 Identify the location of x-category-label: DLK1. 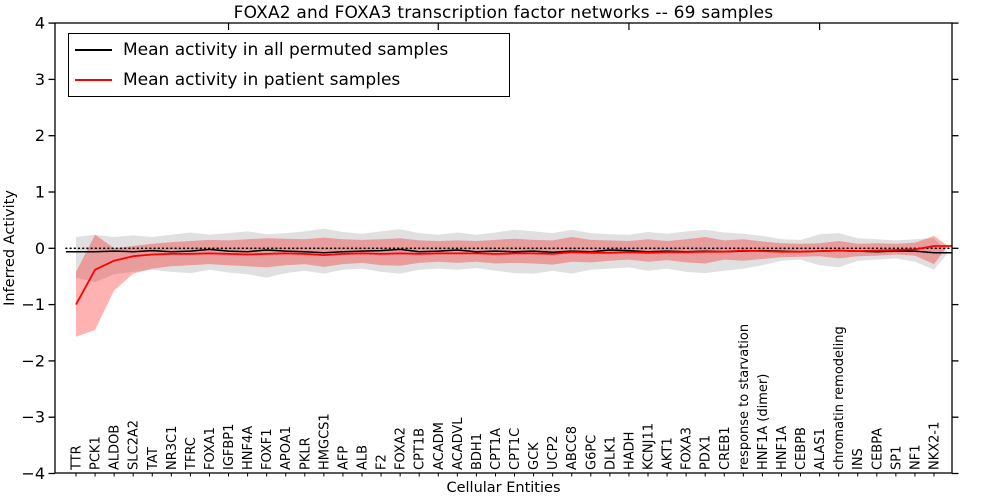
(610, 453).